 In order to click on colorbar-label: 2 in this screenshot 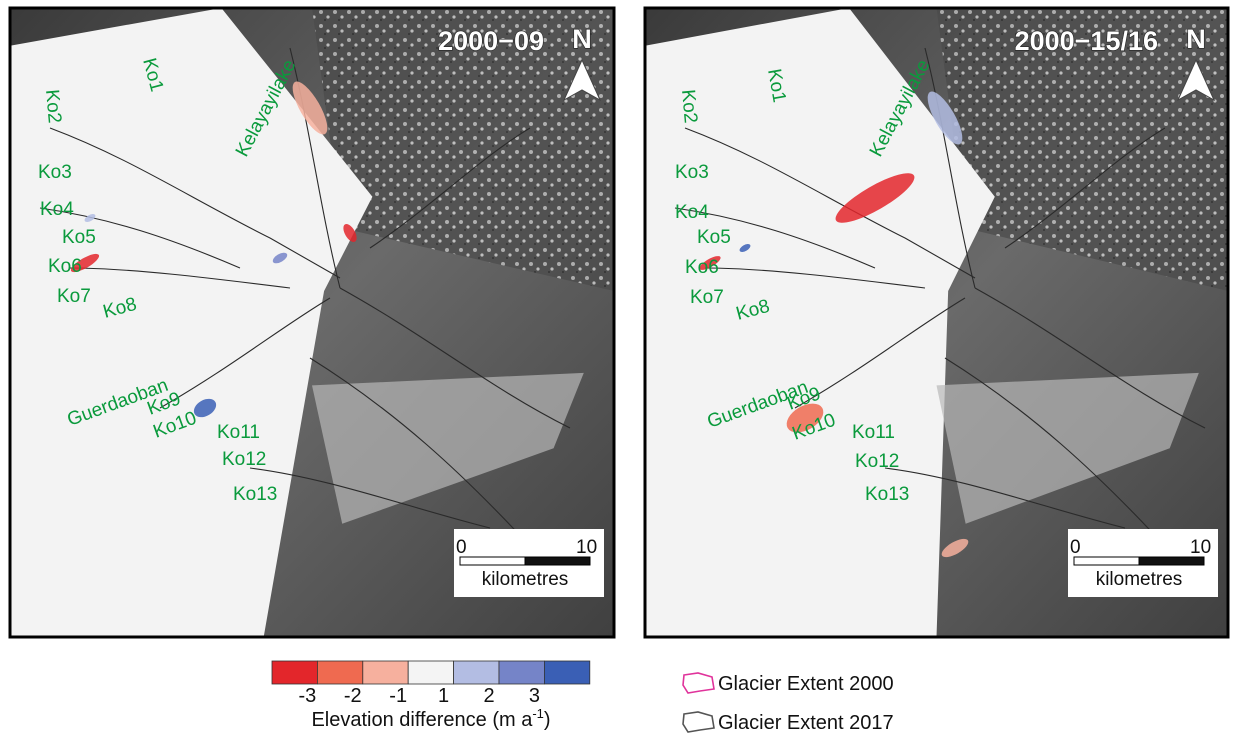, I will do `click(488, 696)`.